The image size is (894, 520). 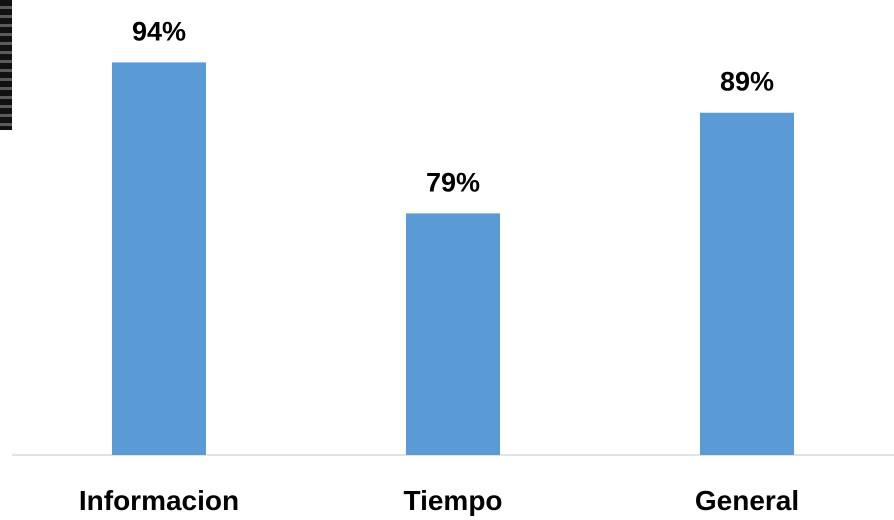 I want to click on bar-tiempo, so click(x=453, y=334).